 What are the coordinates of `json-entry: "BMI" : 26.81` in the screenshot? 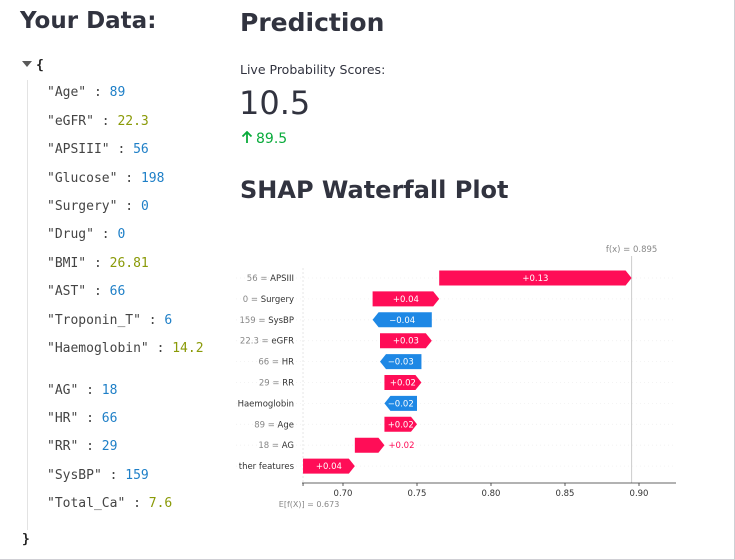 It's located at (129, 264).